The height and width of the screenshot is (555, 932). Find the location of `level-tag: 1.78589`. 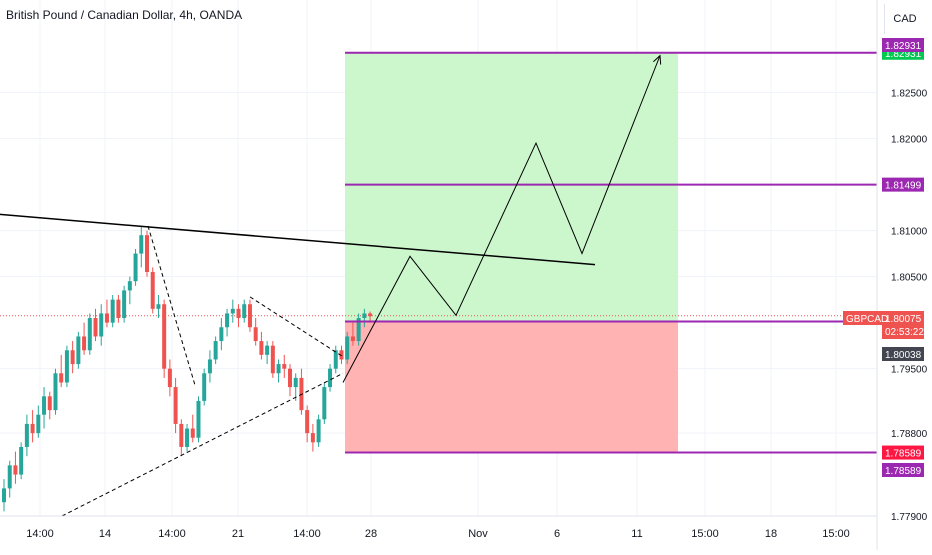

level-tag: 1.78589 is located at coordinates (903, 452).